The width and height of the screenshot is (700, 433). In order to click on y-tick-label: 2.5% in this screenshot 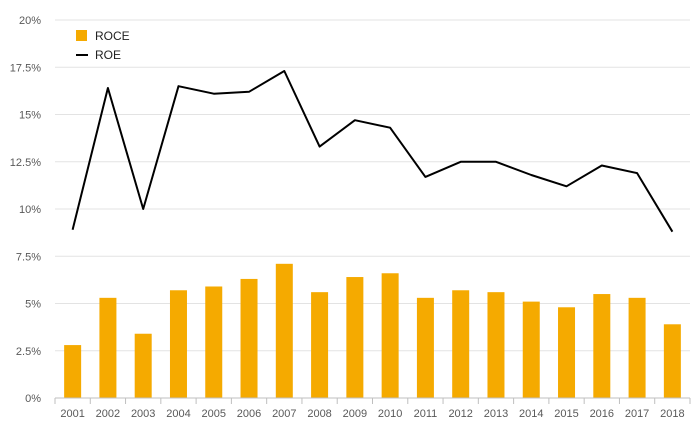, I will do `click(28, 352)`.